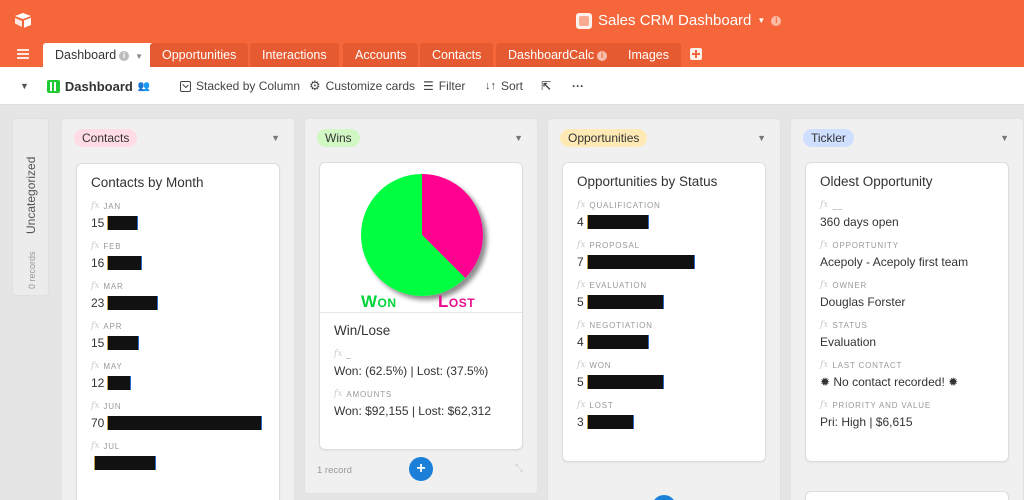  What do you see at coordinates (907, 140) in the screenshot?
I see `stack-header: Tickler ▼` at bounding box center [907, 140].